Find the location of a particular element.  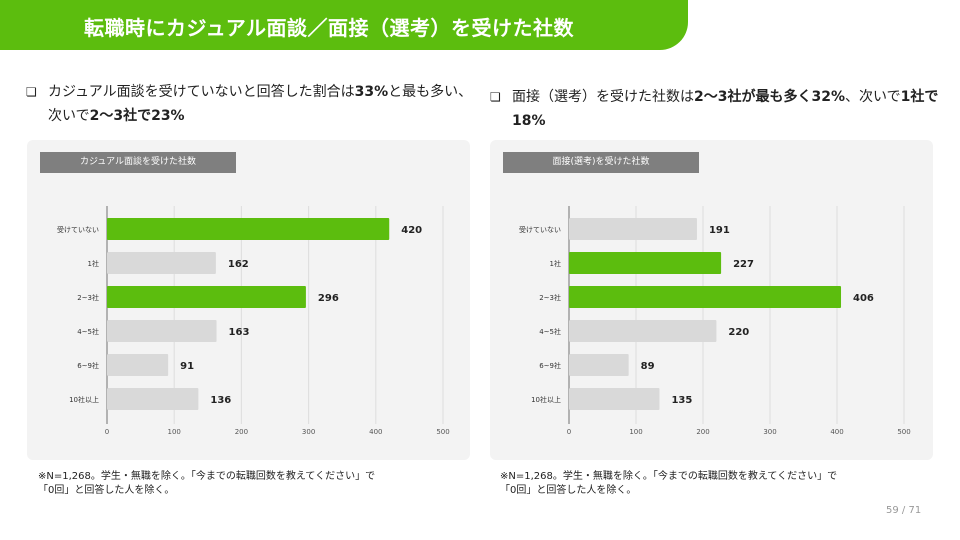

chart-title: カジュアル面談を受けた社数 is located at coordinates (138, 162).